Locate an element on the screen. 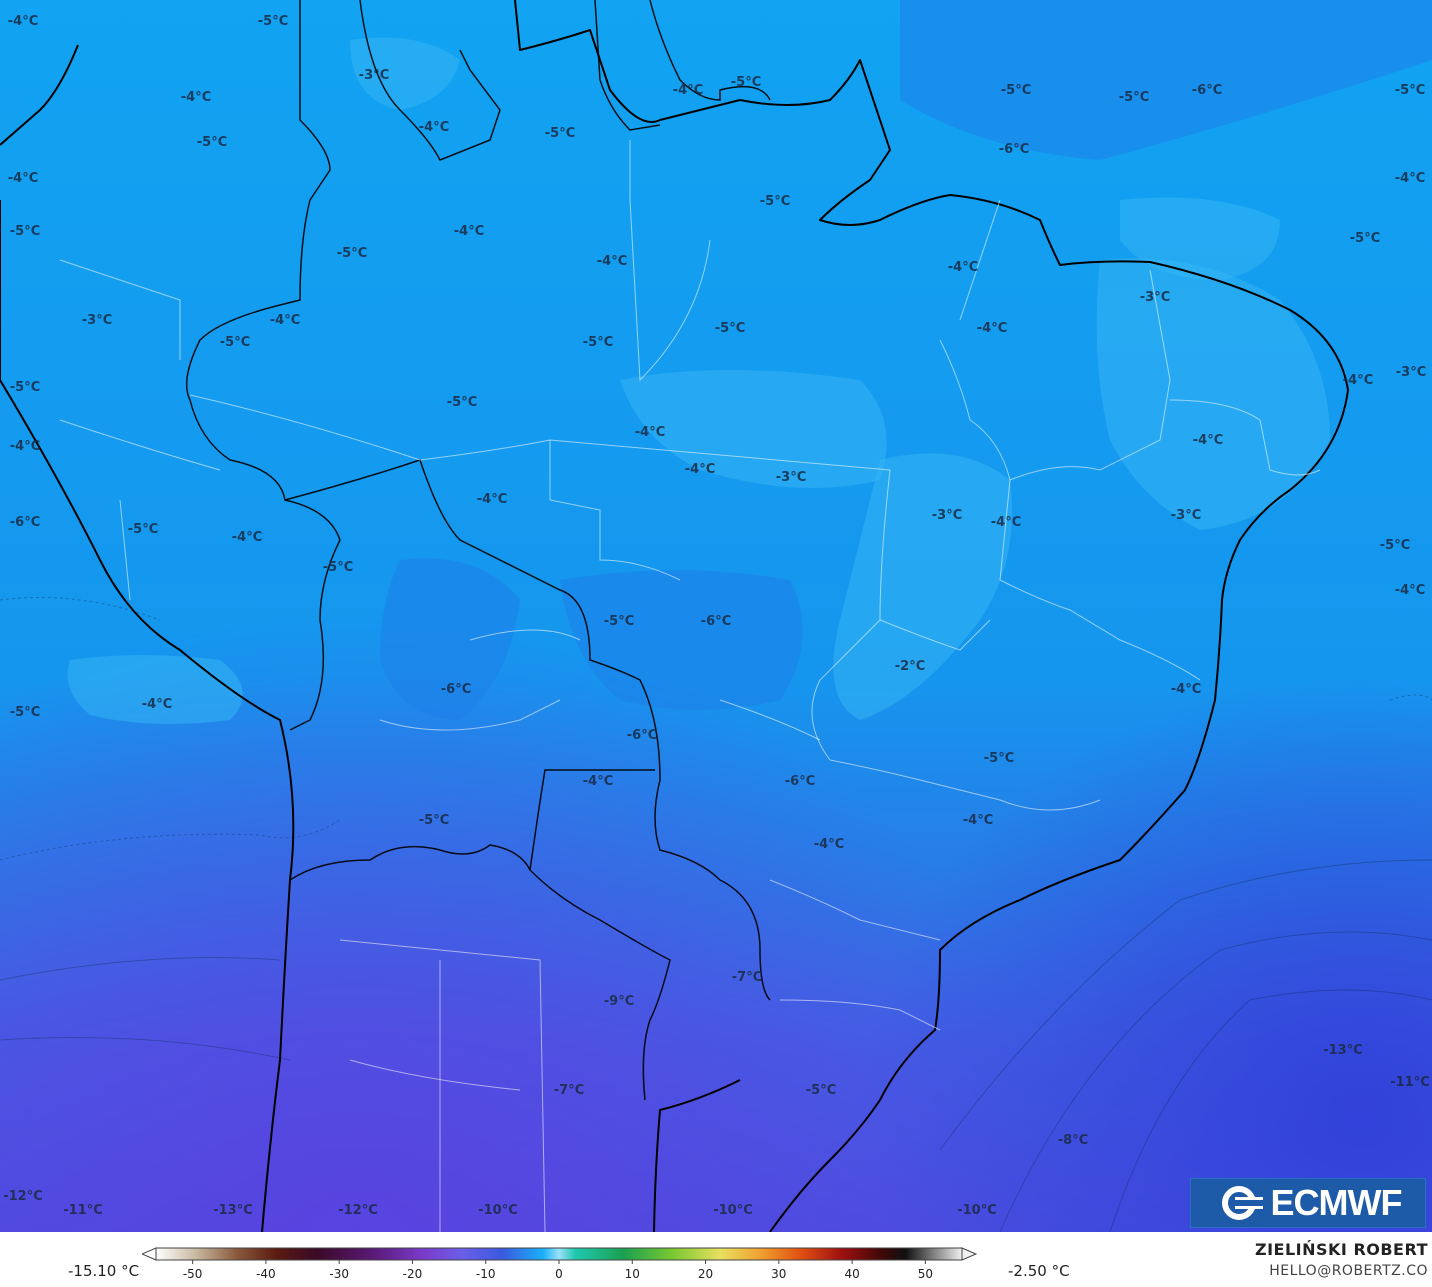  legend-min-value: -15.10 °C is located at coordinates (104, 1271).